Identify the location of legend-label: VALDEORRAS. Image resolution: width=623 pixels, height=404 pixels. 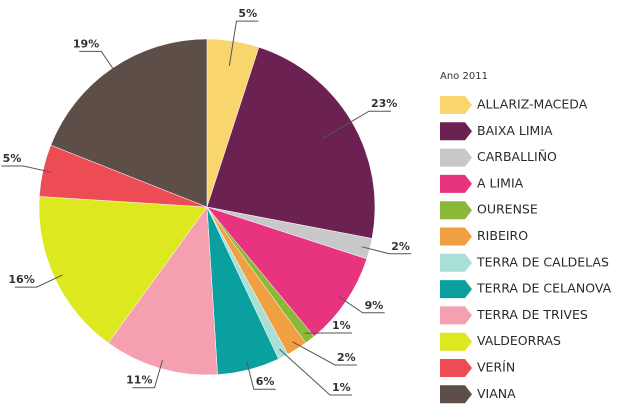
(519, 340).